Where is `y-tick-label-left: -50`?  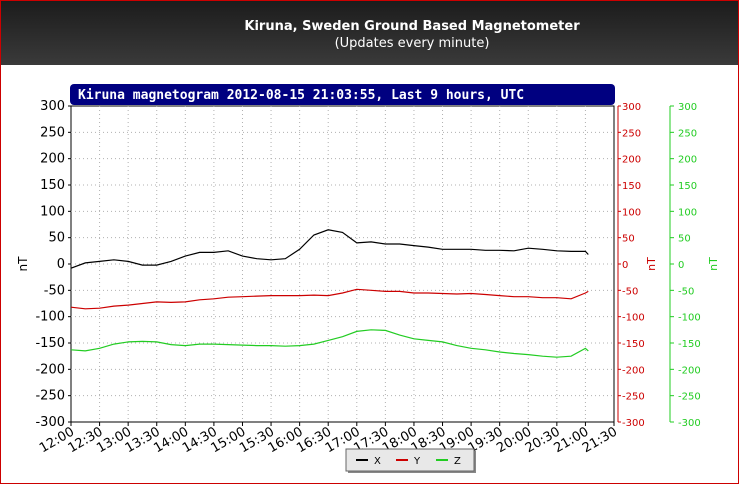 y-tick-label-left: -50 is located at coordinates (54, 290).